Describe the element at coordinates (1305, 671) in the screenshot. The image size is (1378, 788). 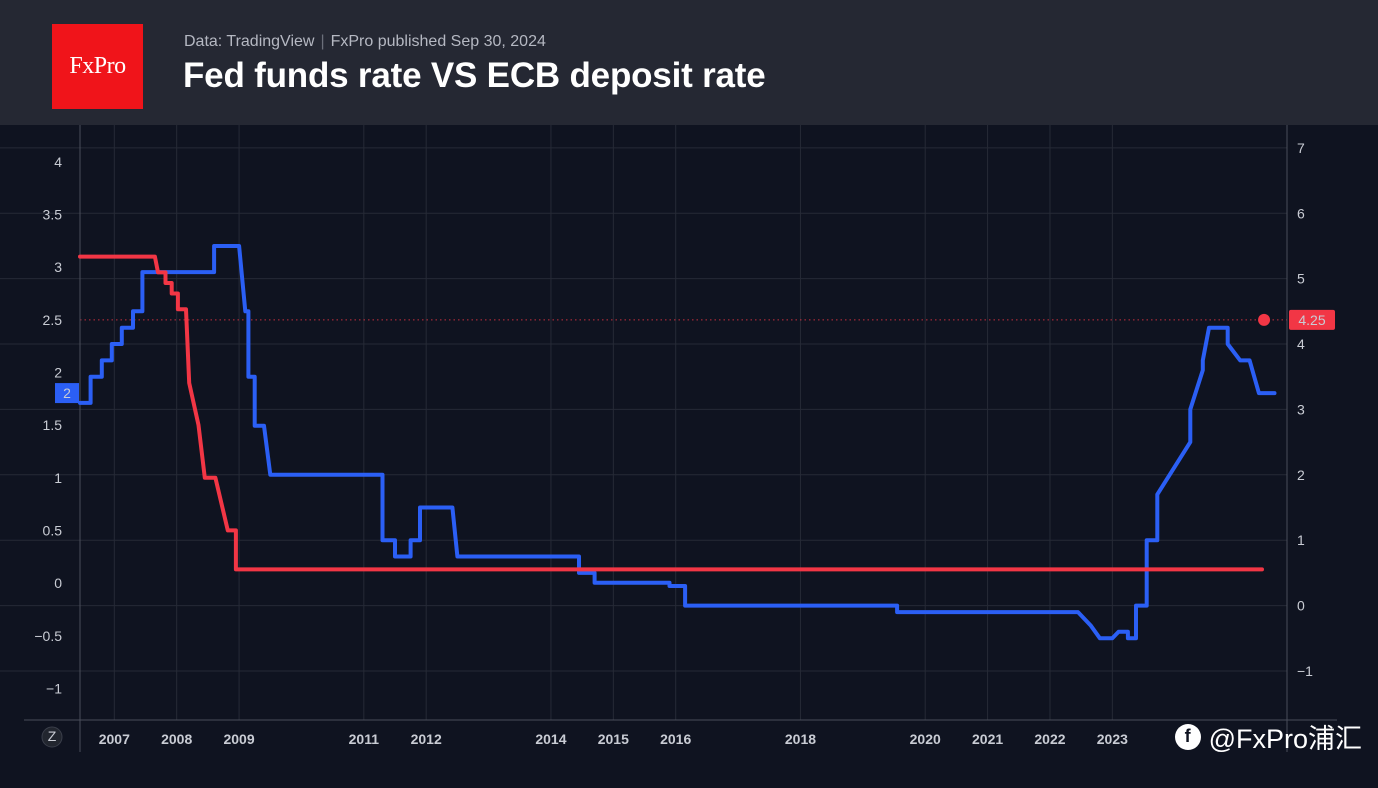
I see `right-y-tick-label: −1` at that location.